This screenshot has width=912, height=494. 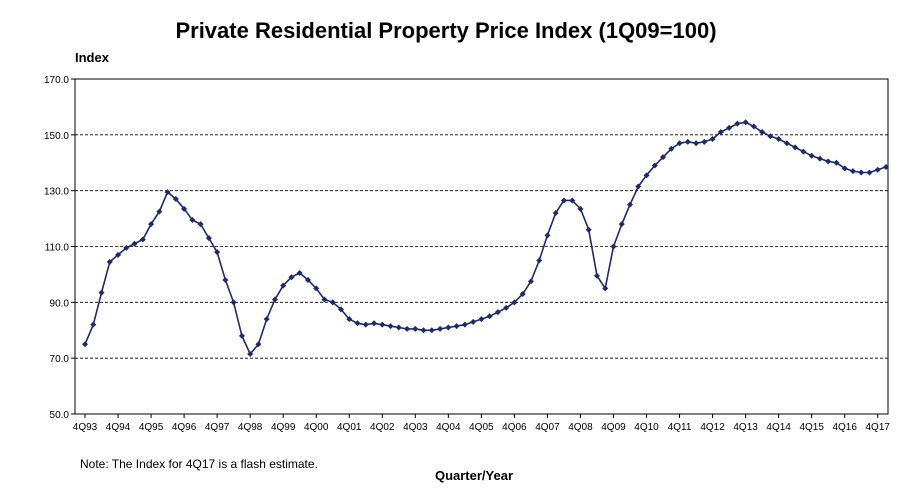 What do you see at coordinates (415, 427) in the screenshot?
I see `x-tick-label: 4Q03` at bounding box center [415, 427].